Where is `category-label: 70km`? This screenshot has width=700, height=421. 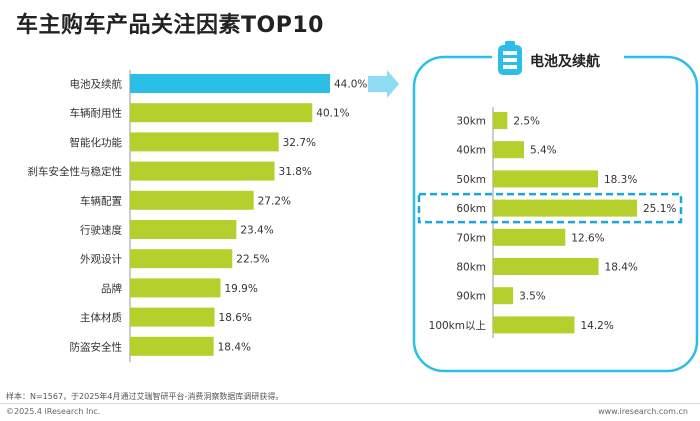
category-label: 70km is located at coordinates (471, 238).